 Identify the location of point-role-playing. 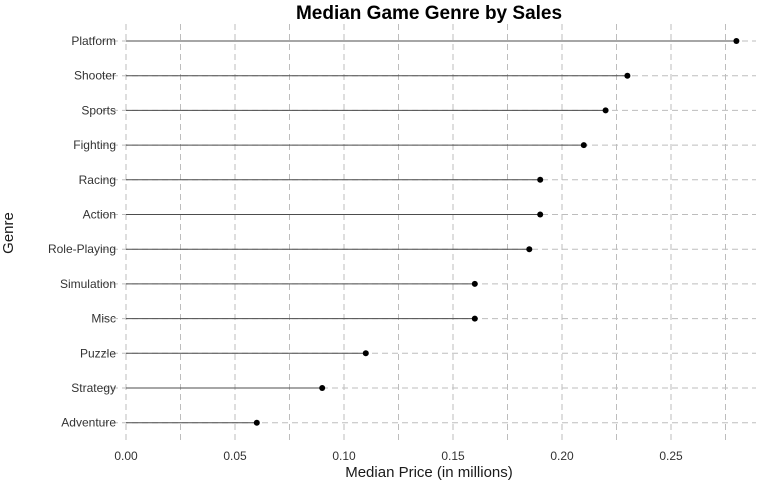
(529, 249).